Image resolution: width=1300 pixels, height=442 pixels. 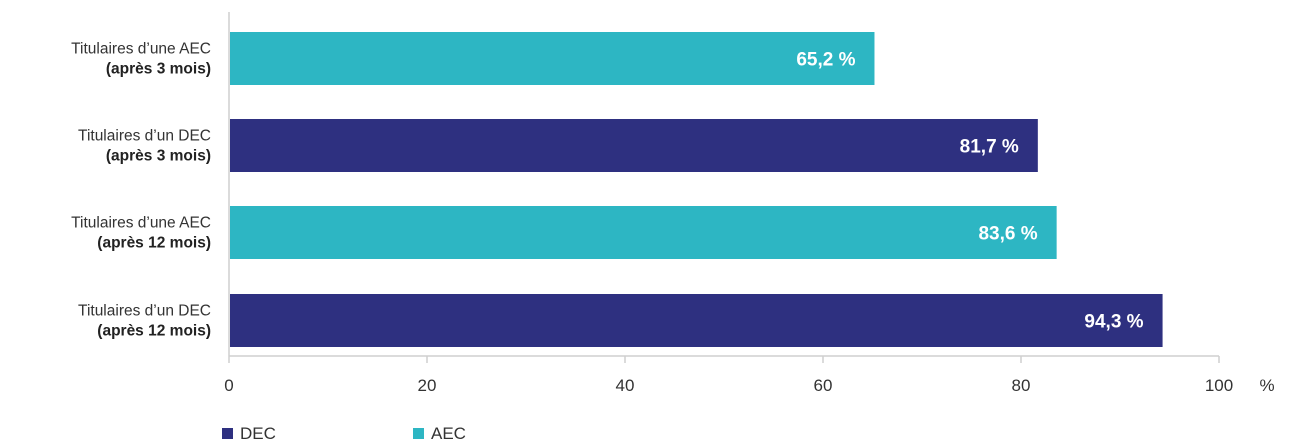 I want to click on x-tick-label: 80, so click(x=1021, y=385).